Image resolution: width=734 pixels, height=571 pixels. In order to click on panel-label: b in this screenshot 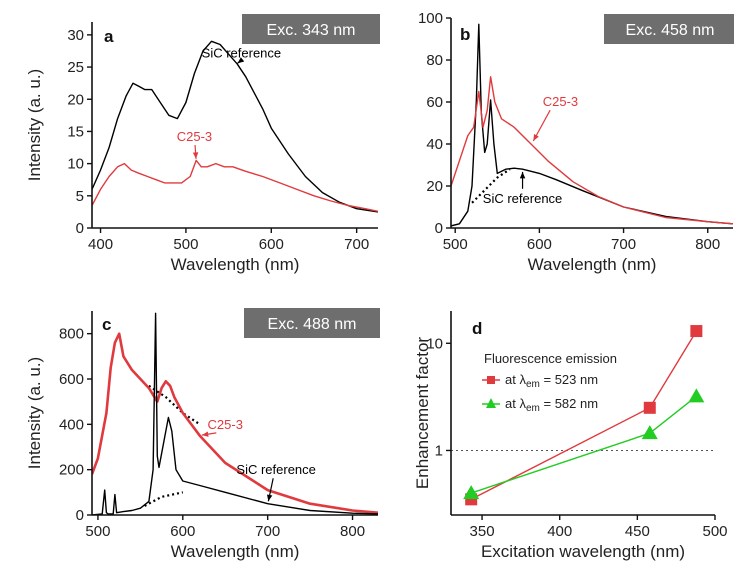, I will do `click(465, 34)`.